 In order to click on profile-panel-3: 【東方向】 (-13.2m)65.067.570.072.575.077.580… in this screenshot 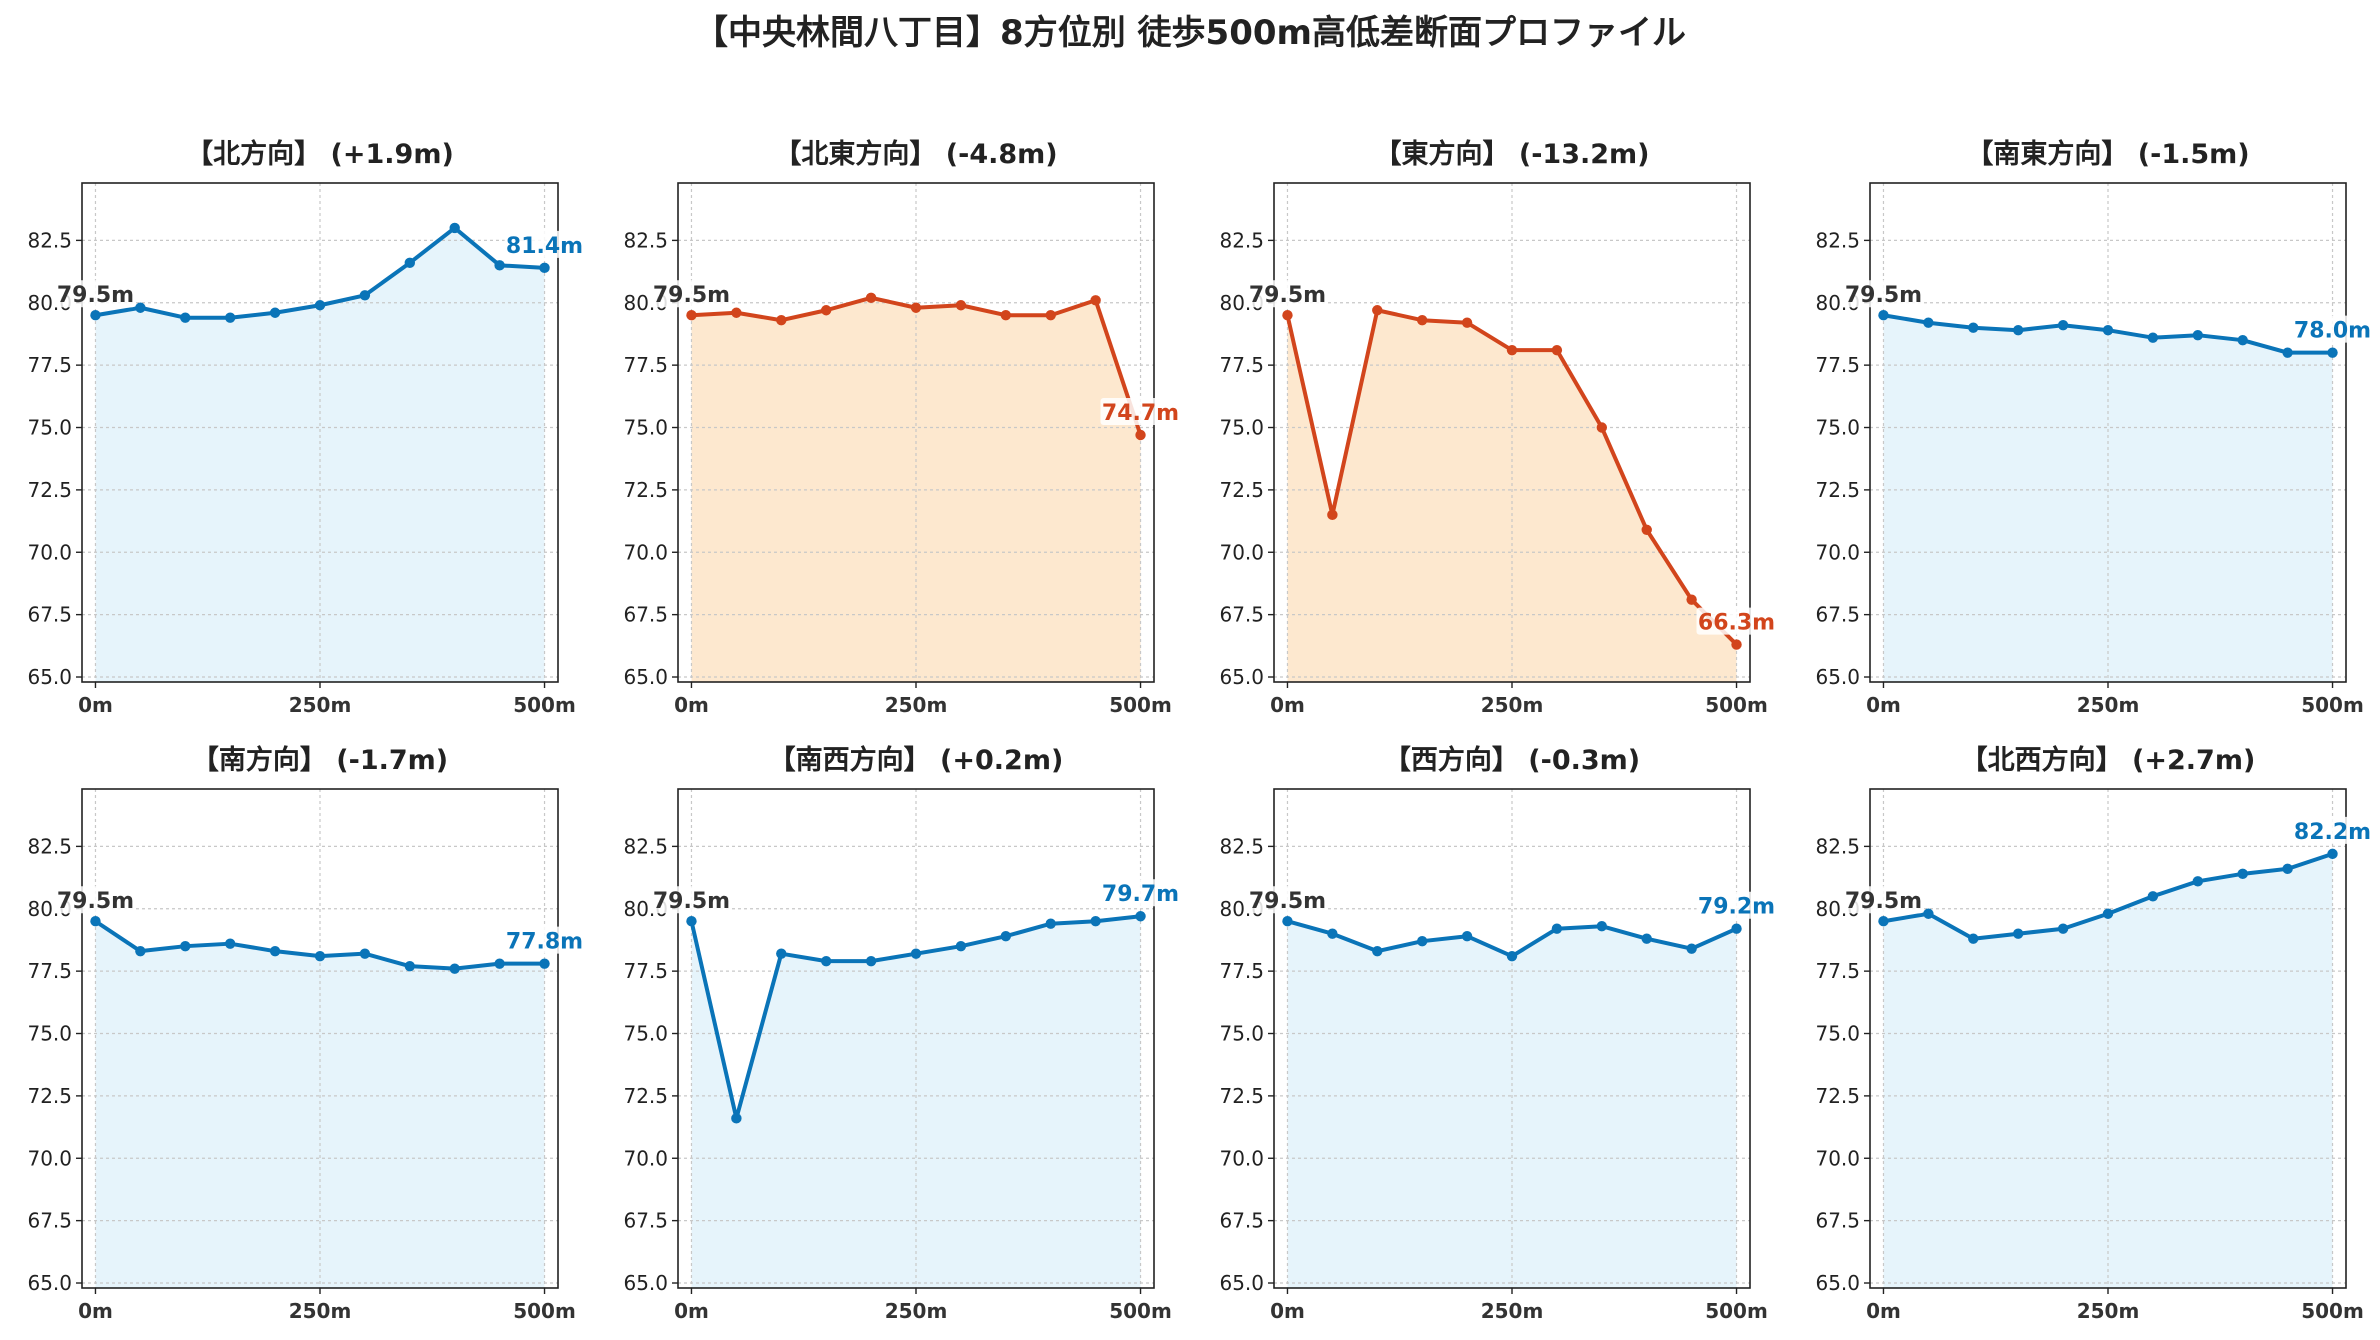, I will do `click(1498, 427)`.